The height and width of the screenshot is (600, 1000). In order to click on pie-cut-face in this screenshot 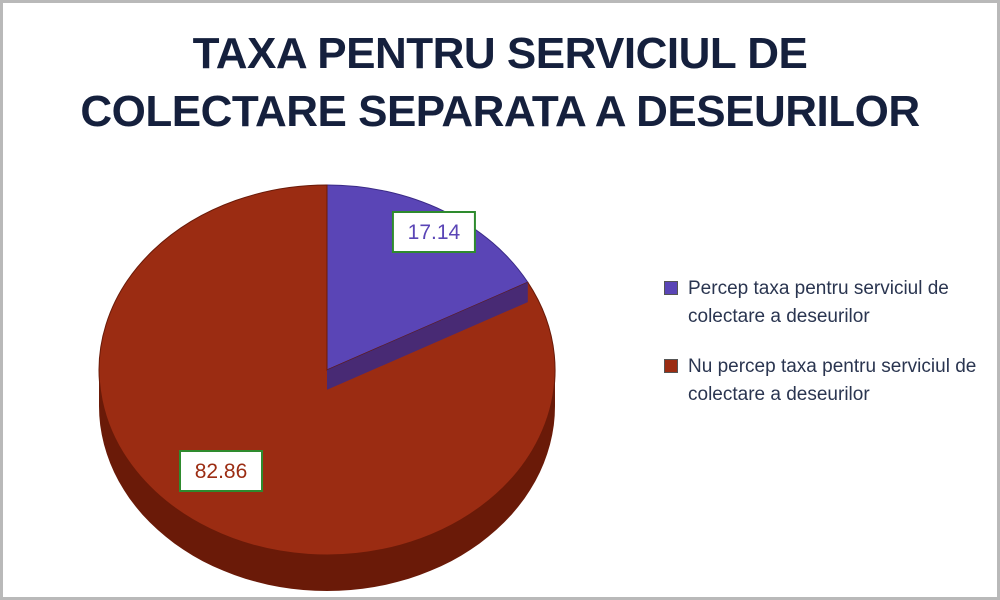, I will do `click(427, 336)`.